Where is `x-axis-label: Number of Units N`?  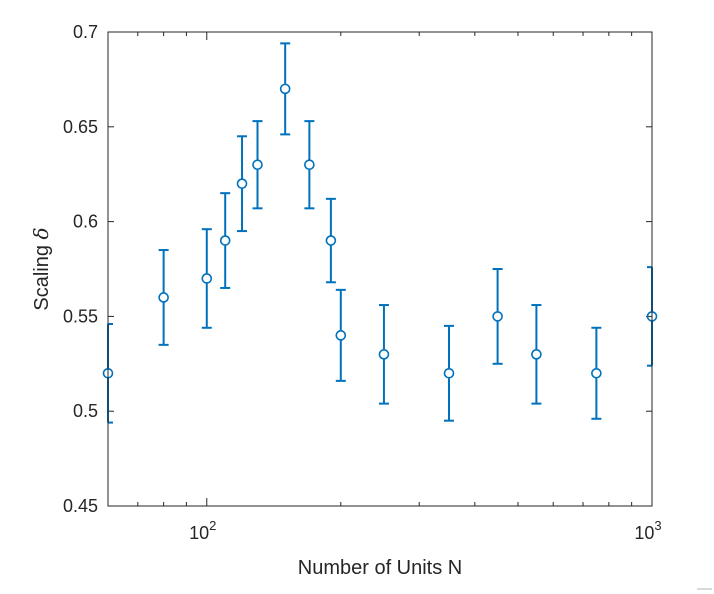 x-axis-label: Number of Units N is located at coordinates (380, 568).